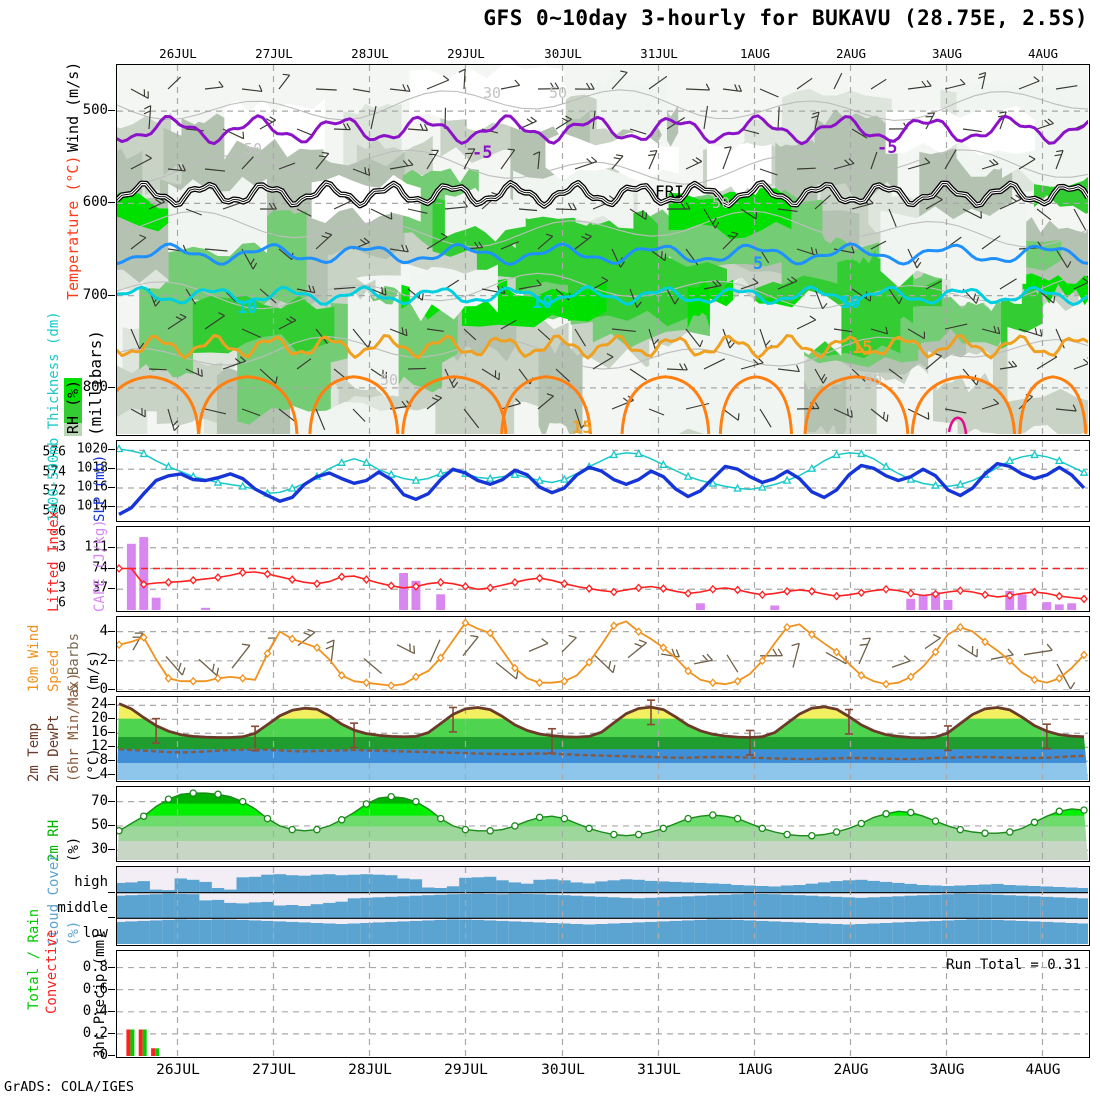 The image size is (1100, 1100). I want to click on lifted-index-tick-label: 6, so click(62, 603).